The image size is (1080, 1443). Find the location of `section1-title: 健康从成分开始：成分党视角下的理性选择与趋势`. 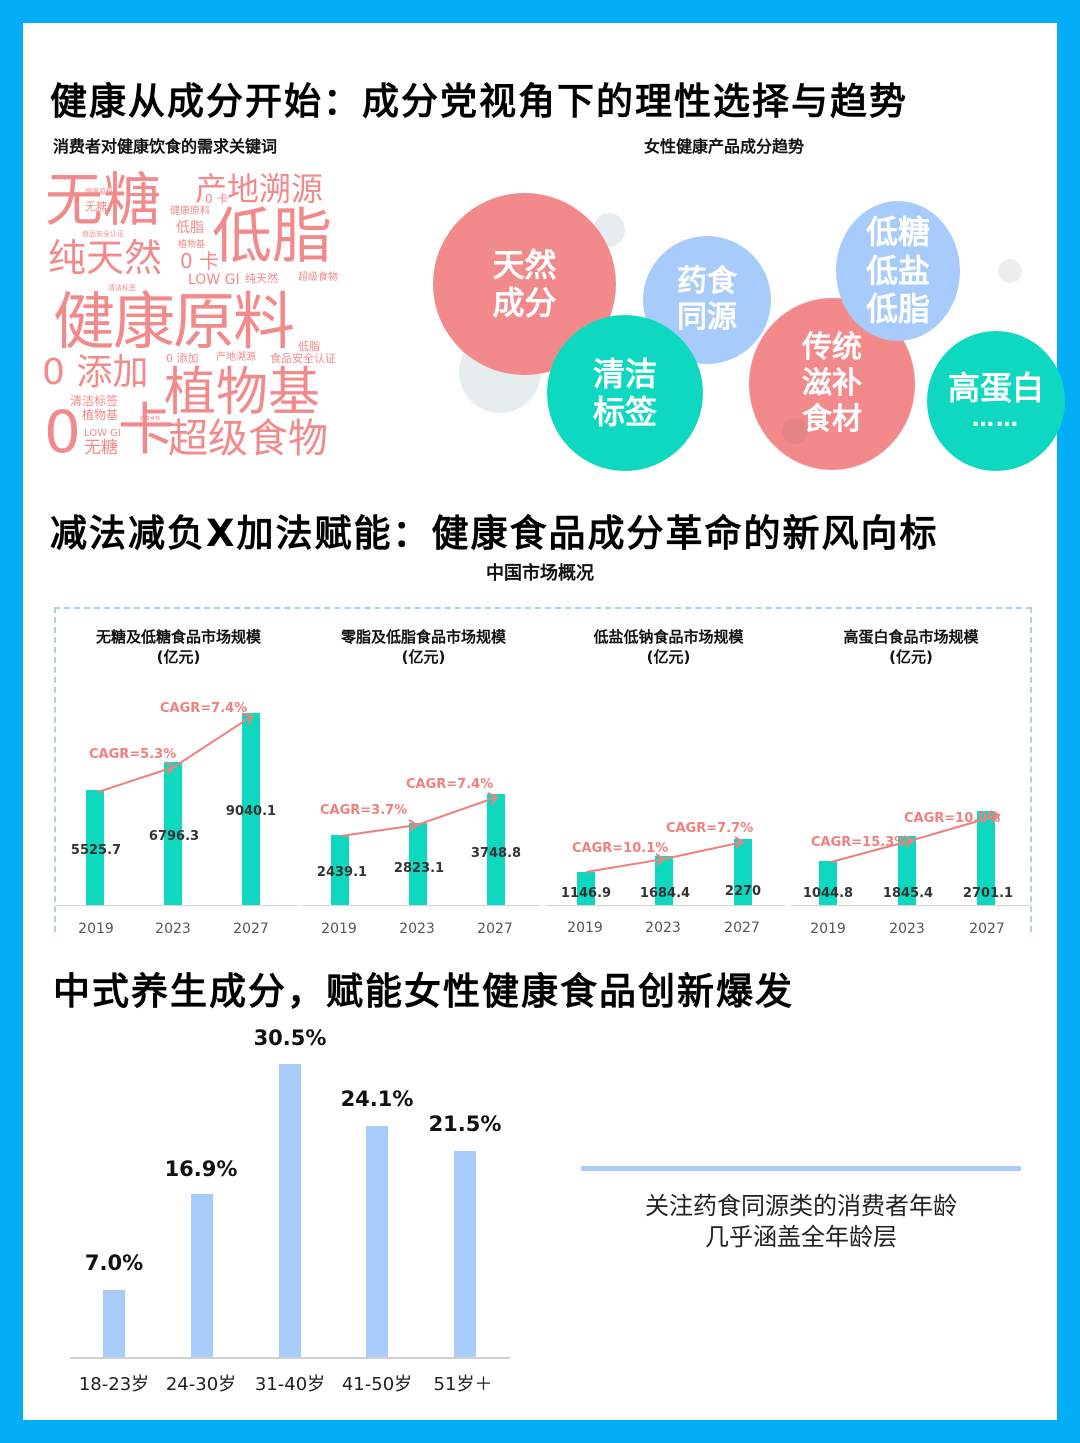

section1-title: 健康从成分开始：成分党视角下的理性选择与趋势 is located at coordinates (479, 101).